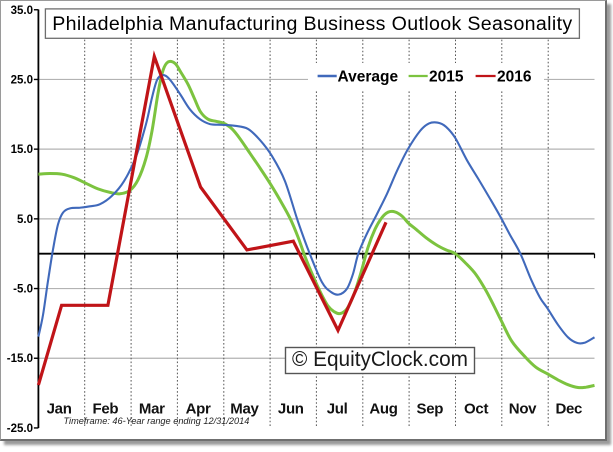  Describe the element at coordinates (523, 409) in the screenshot. I see `svg-text: Nov` at that location.